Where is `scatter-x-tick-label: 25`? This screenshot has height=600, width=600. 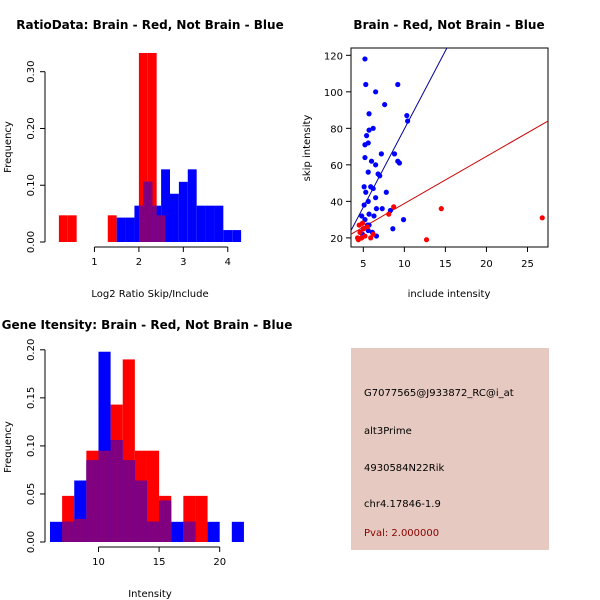 scatter-x-tick-label: 25 is located at coordinates (527, 264).